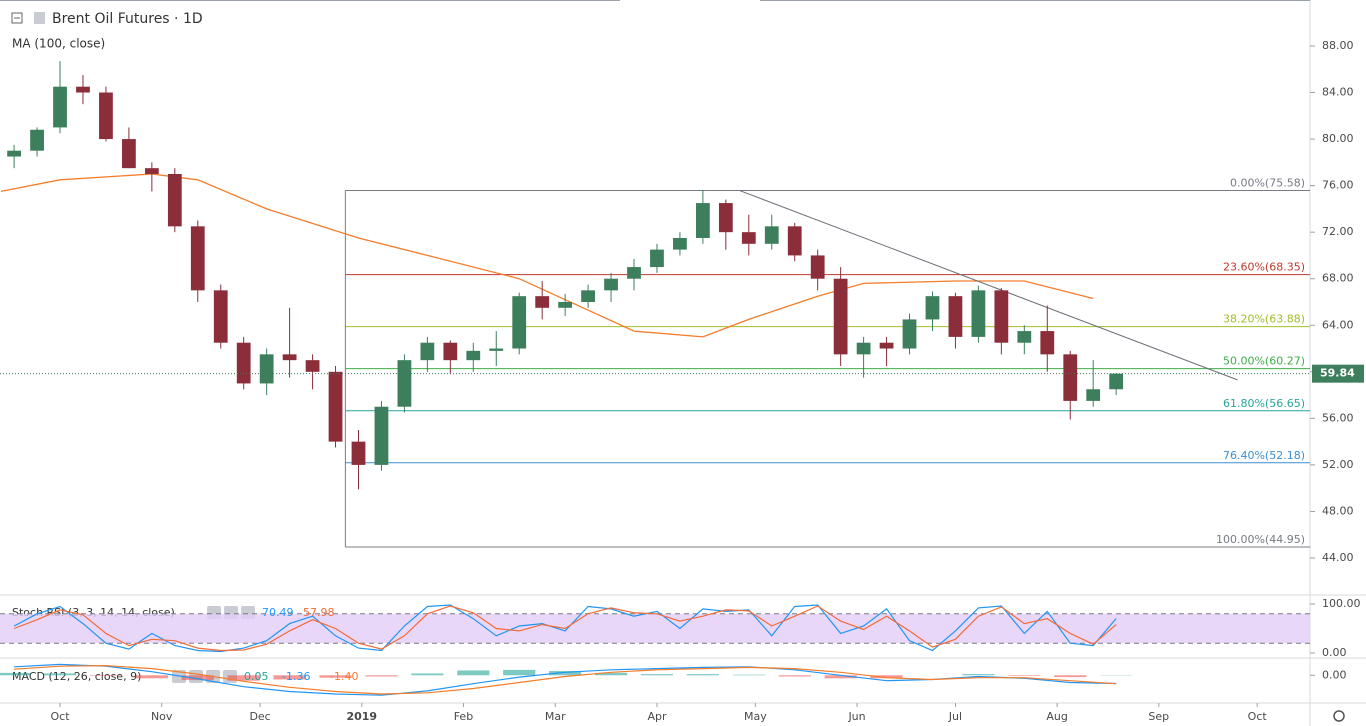 This screenshot has height=726, width=1366. I want to click on y-tick-label: 80.00, so click(1338, 138).